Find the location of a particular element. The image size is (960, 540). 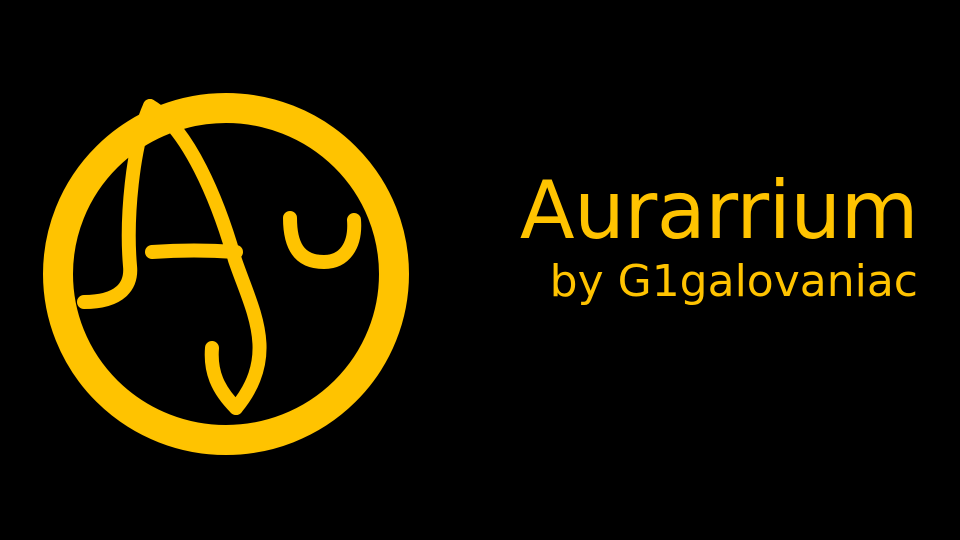

brand-title: Aurarrium is located at coordinates (719, 210).